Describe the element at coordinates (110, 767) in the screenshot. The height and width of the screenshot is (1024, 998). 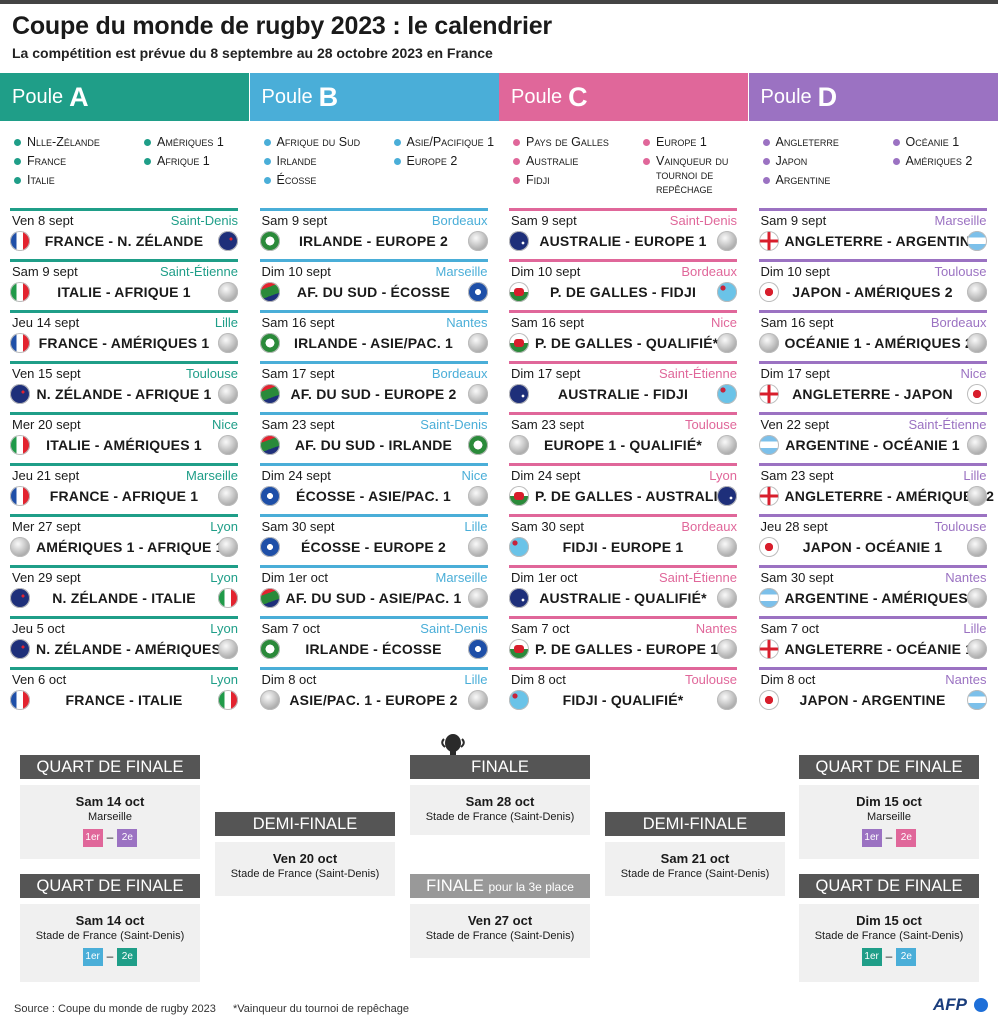
I see `ko-title: QUART DE FINALE` at that location.